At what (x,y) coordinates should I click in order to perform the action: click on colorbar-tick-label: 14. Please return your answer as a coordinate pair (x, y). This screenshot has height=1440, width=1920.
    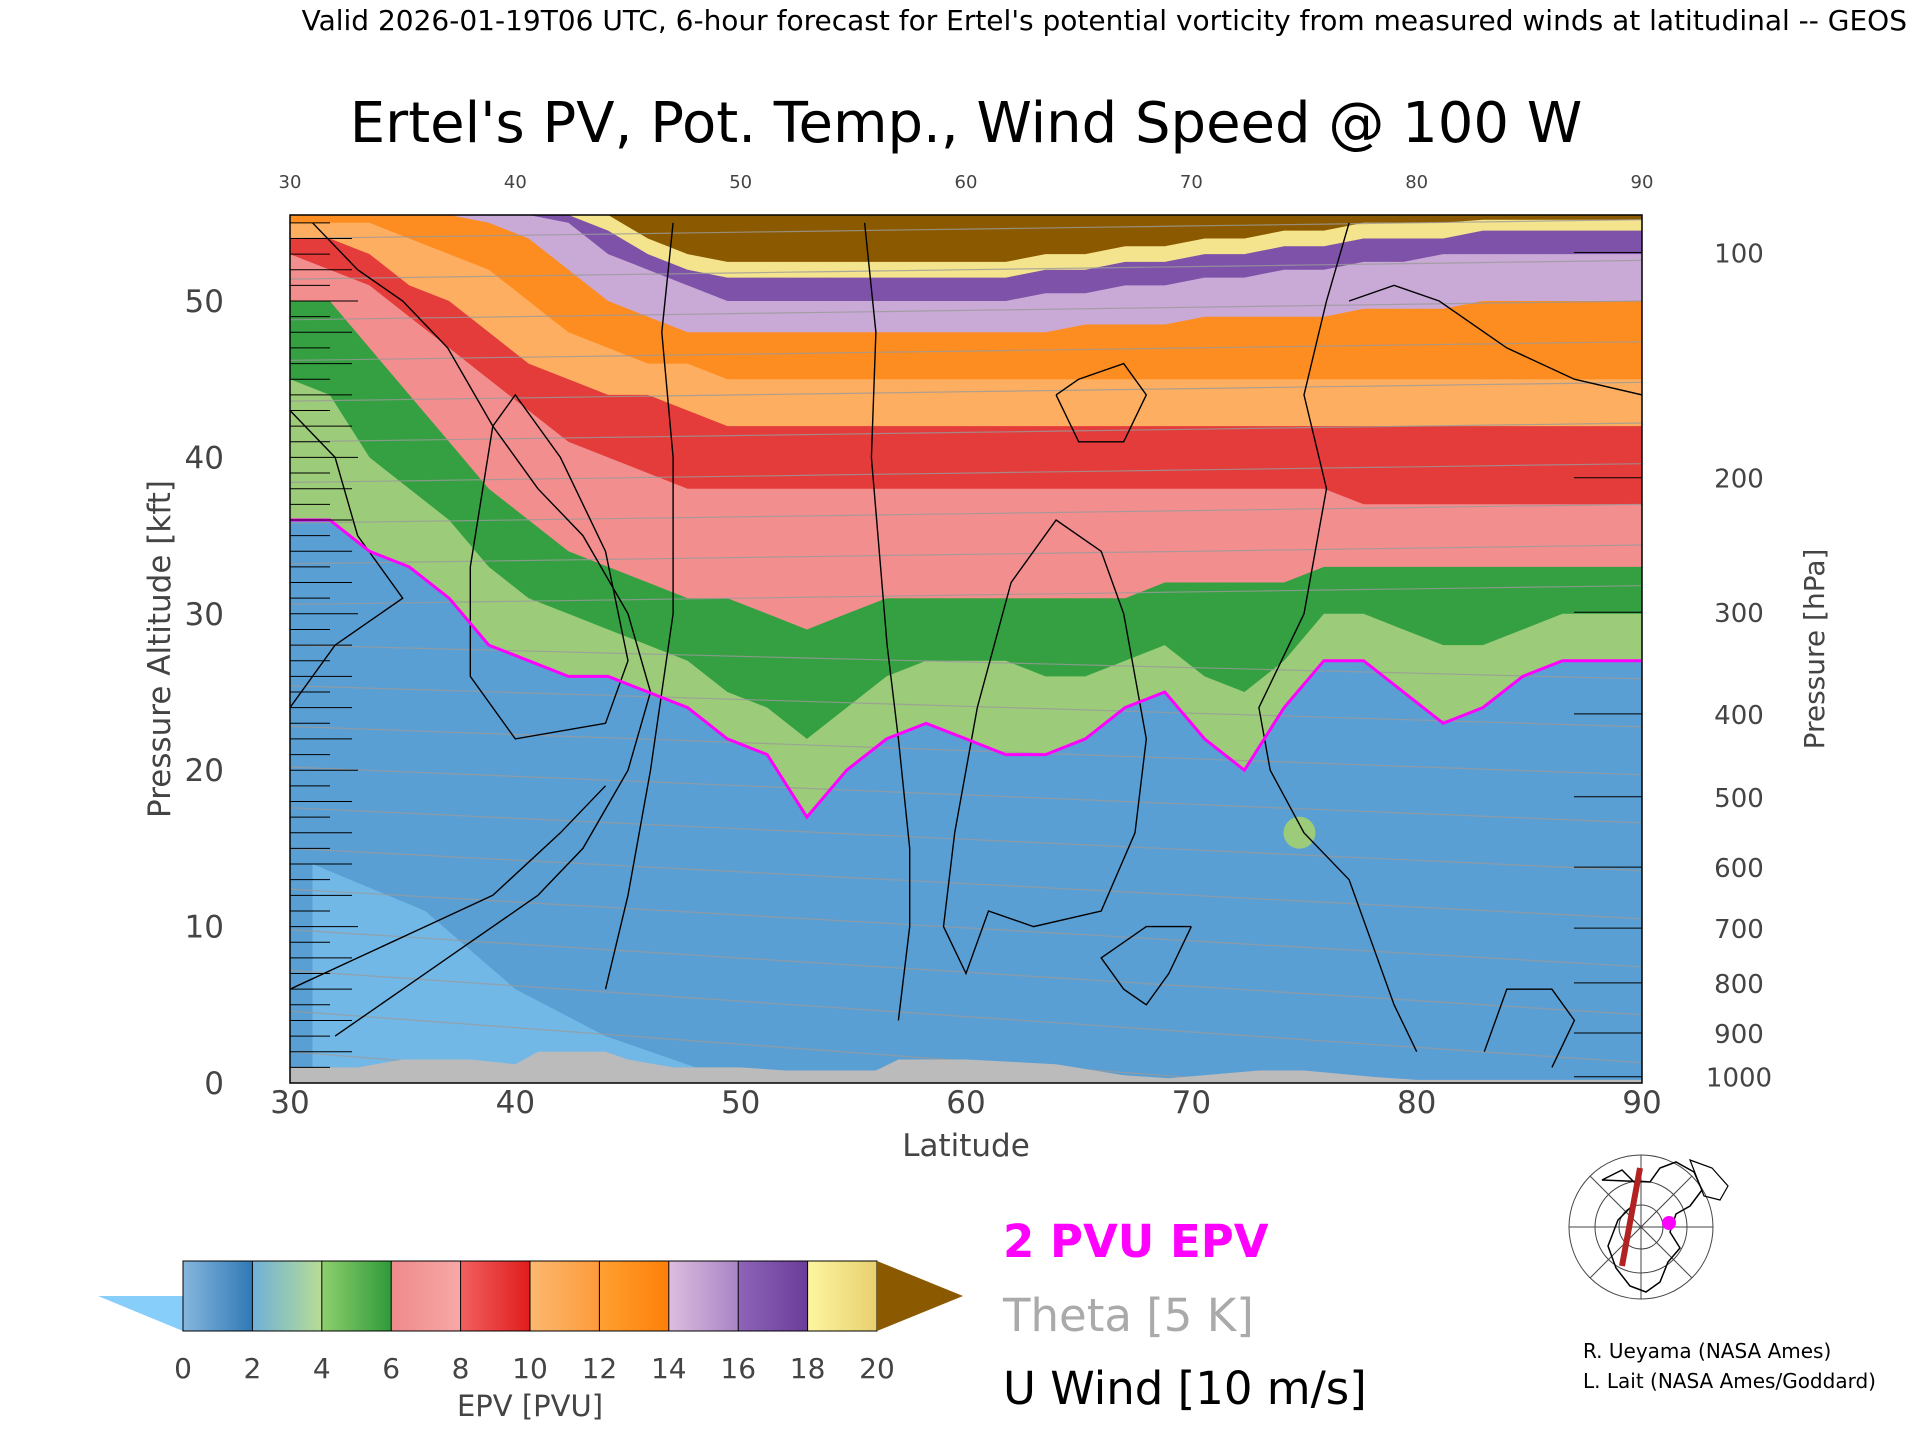
    Looking at the image, I should click on (669, 1368).